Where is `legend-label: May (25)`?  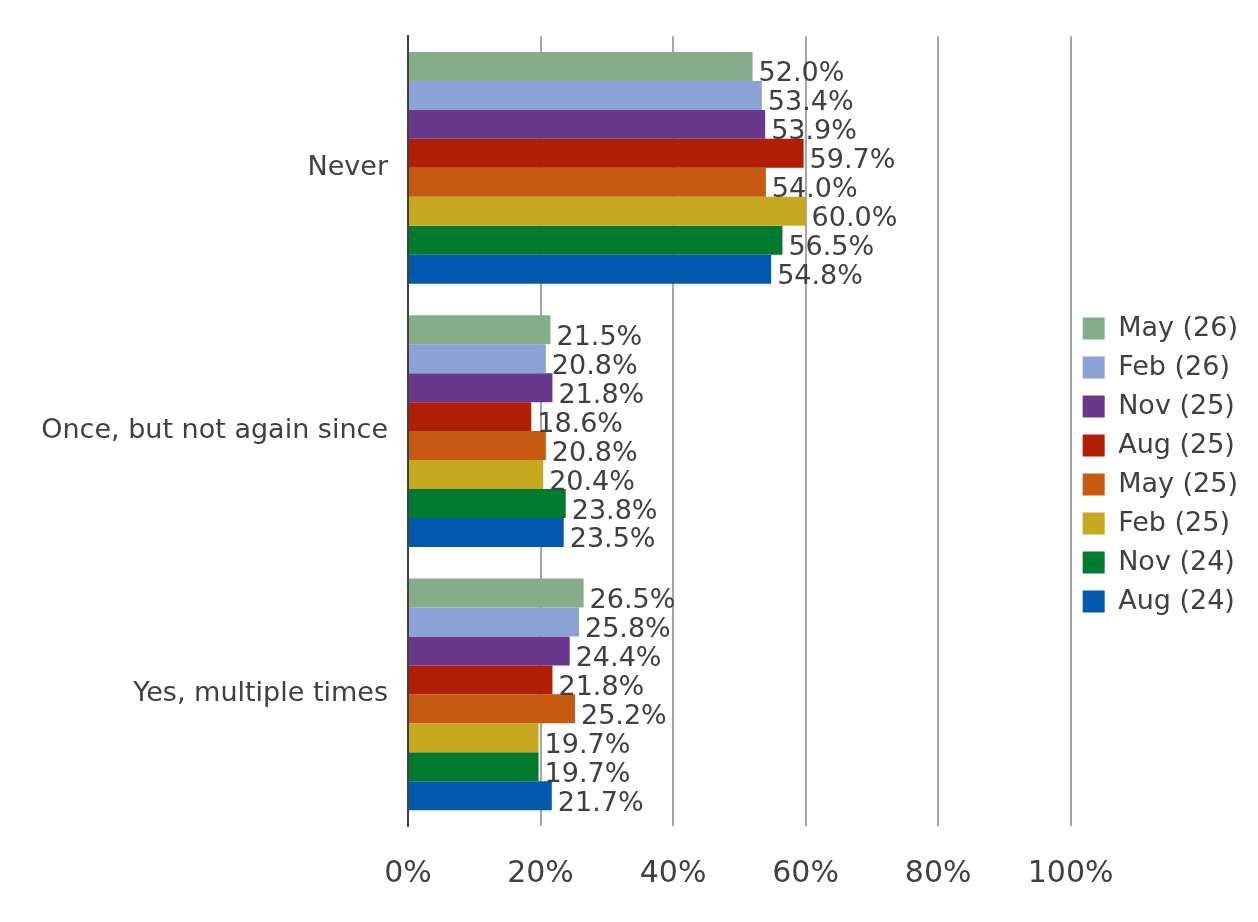 legend-label: May (25) is located at coordinates (1178, 482).